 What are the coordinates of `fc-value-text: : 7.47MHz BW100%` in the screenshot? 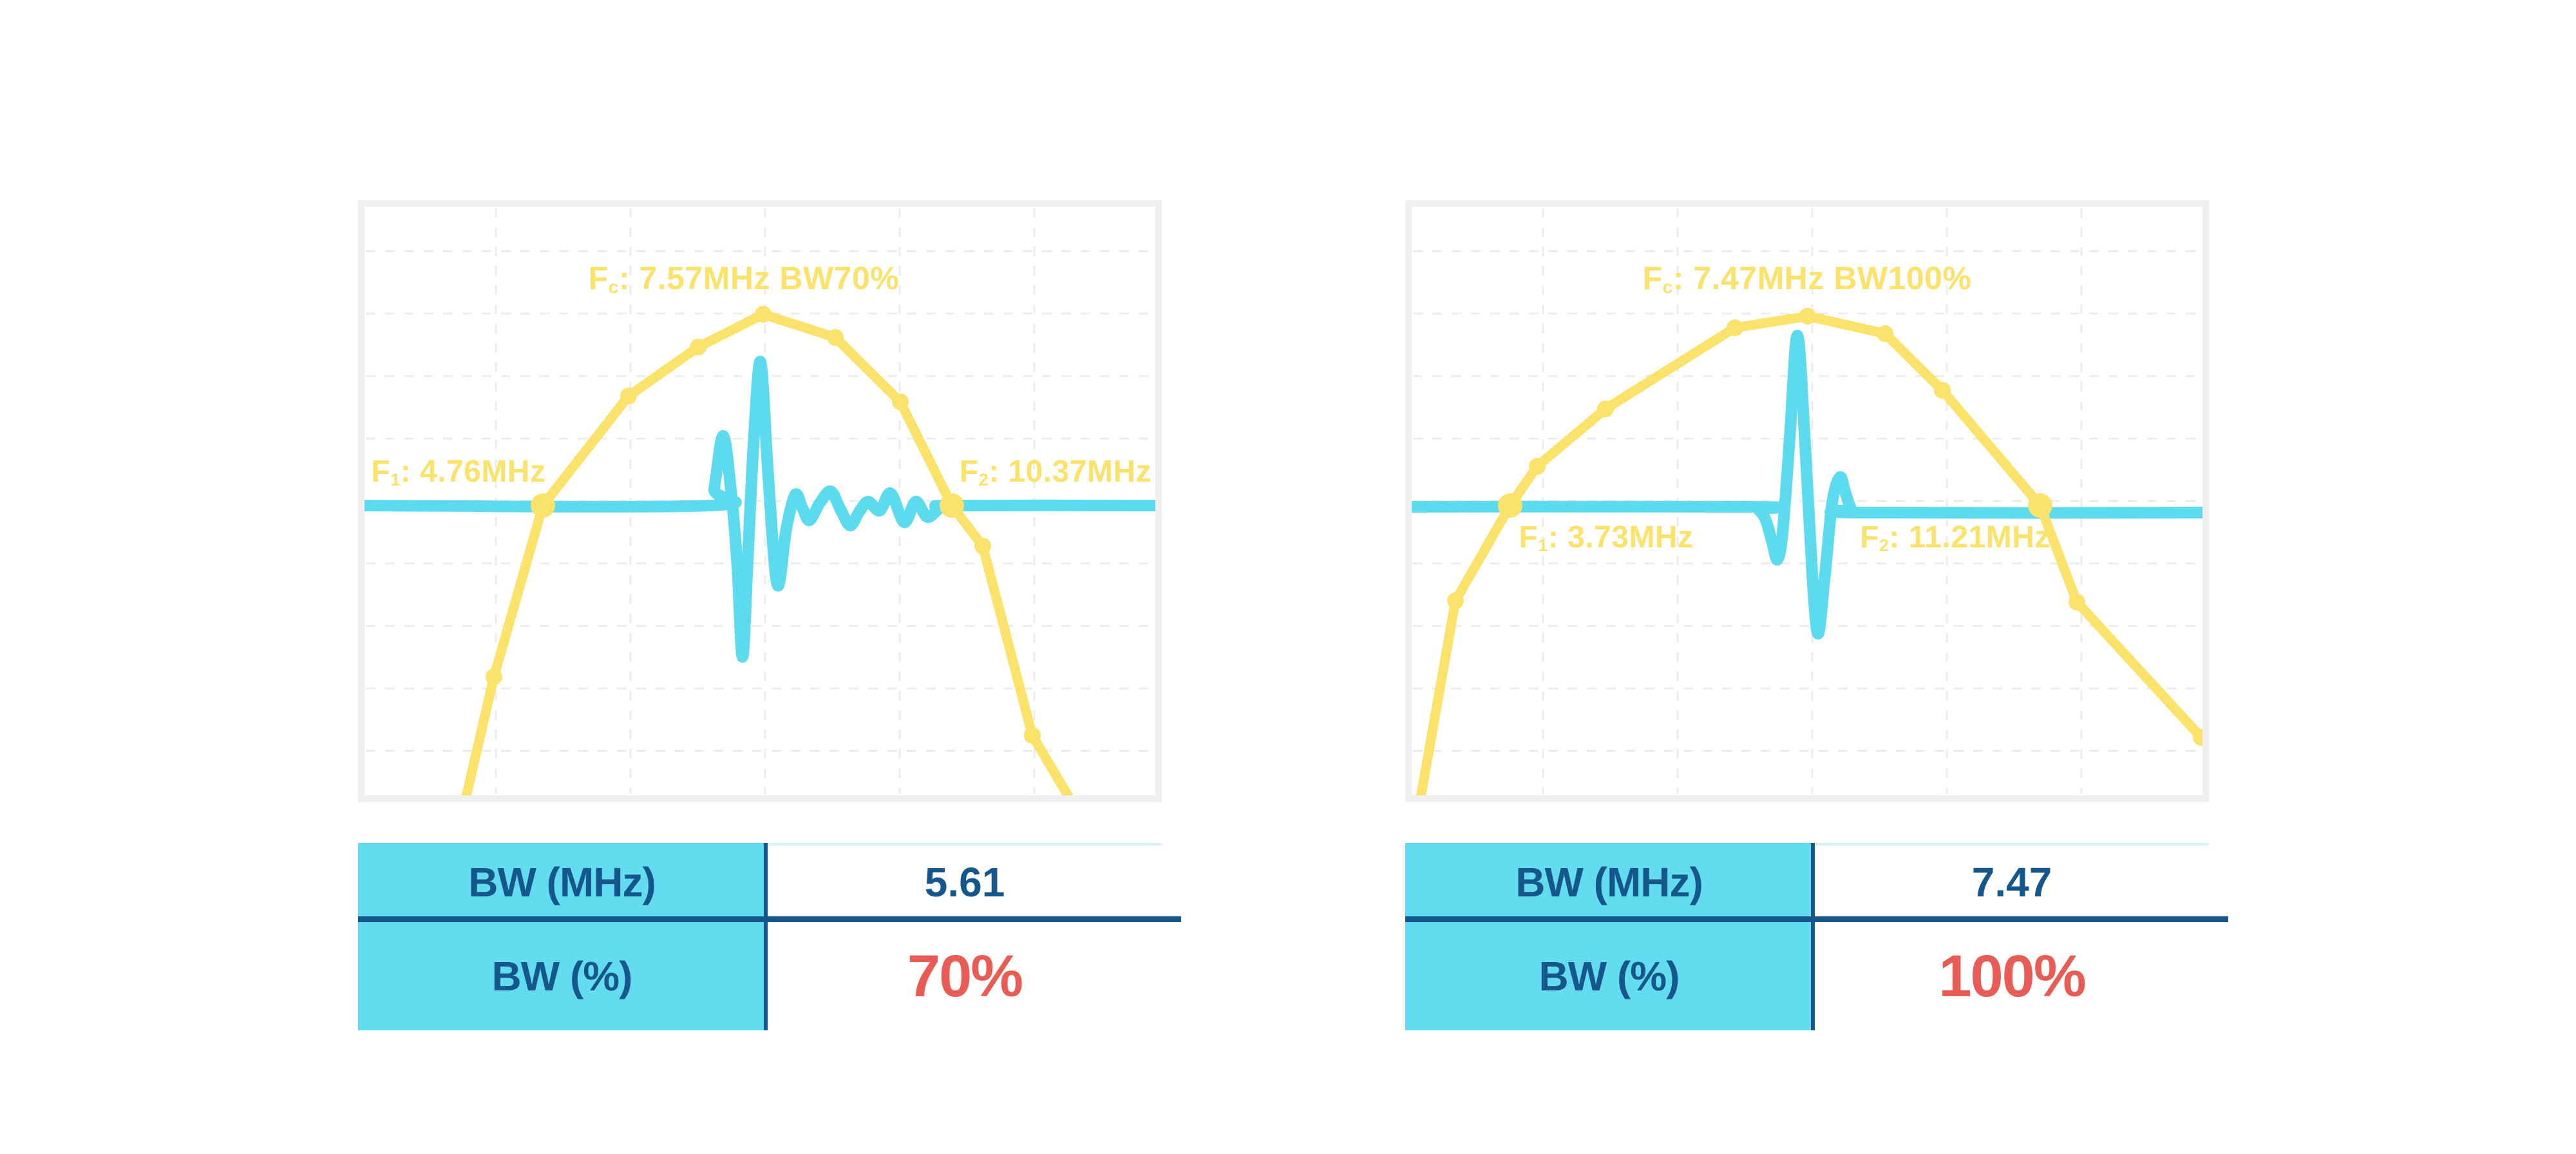 It's located at (1822, 278).